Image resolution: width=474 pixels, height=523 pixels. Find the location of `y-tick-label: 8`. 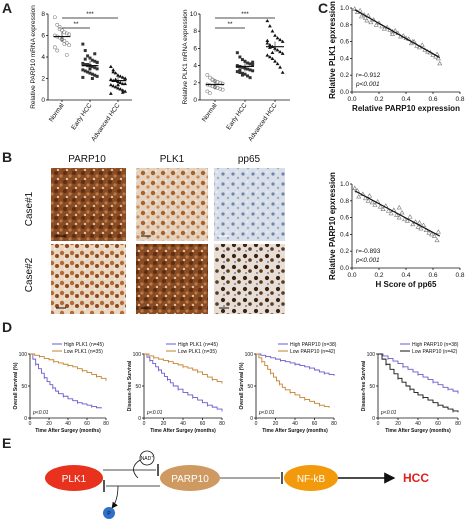

y-tick-label: 8 is located at coordinates (195, 31).